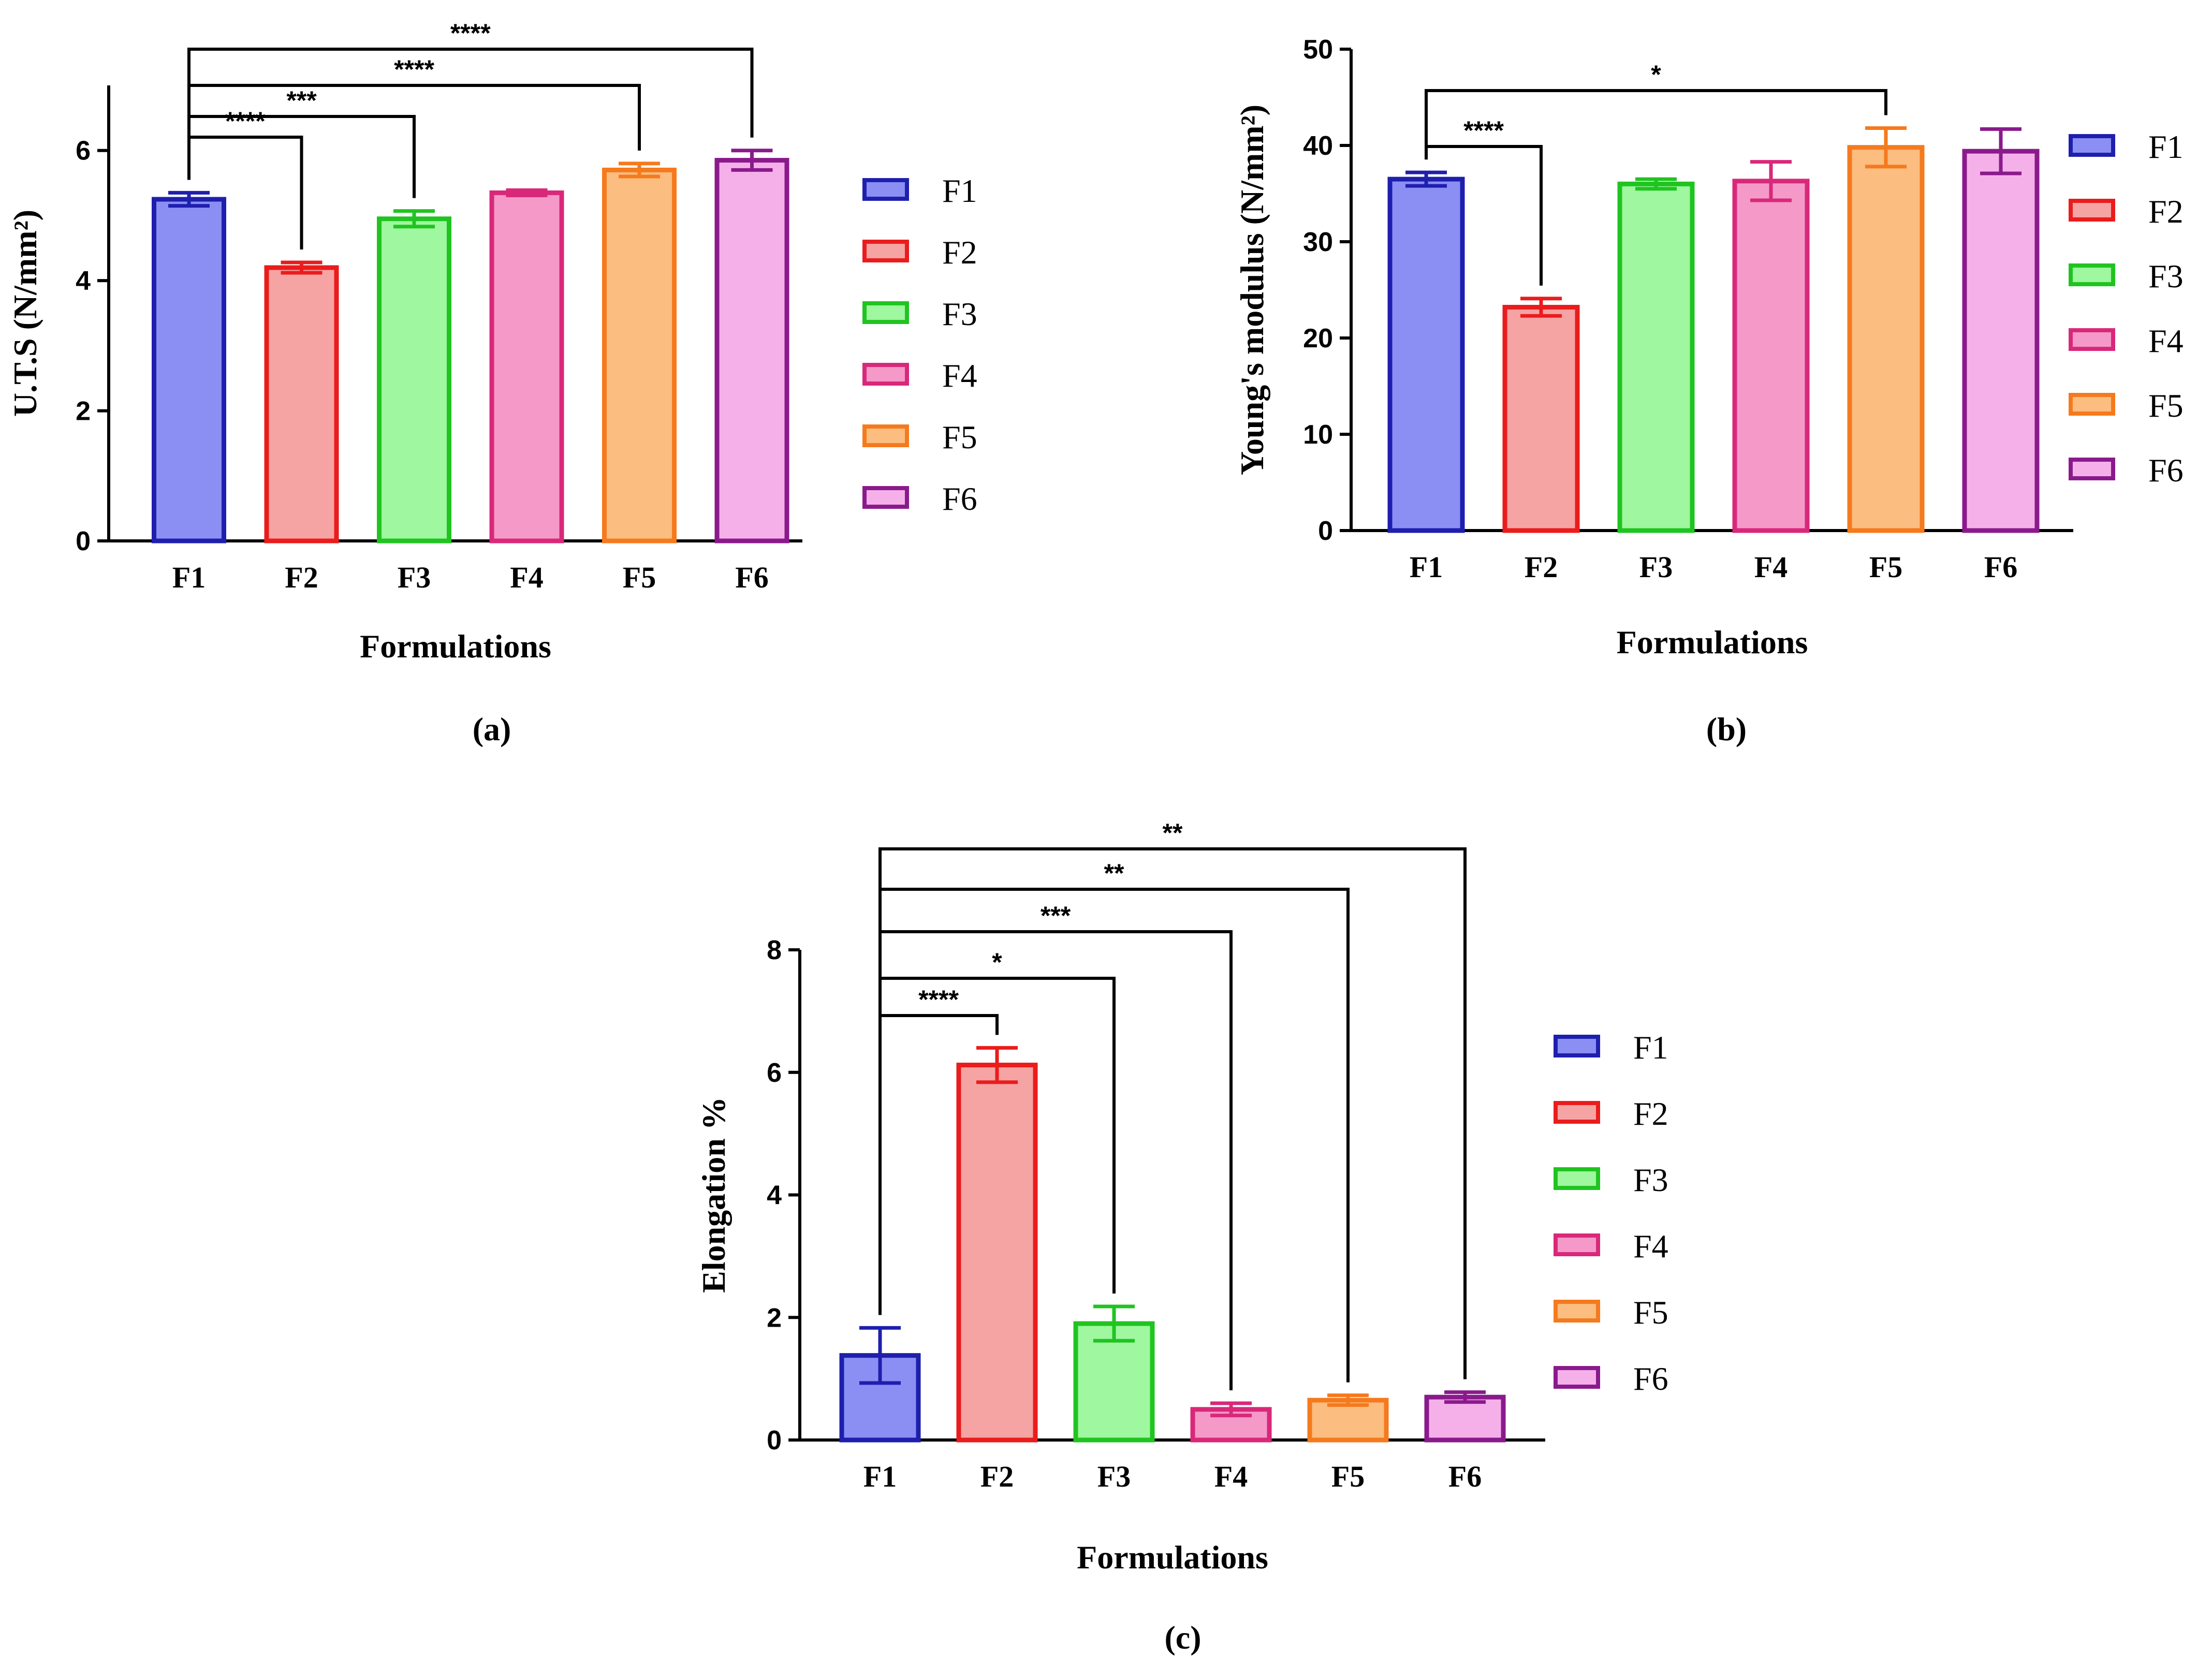 This screenshot has height=1675, width=2212. What do you see at coordinates (492, 729) in the screenshot?
I see `panel-label: (a)` at bounding box center [492, 729].